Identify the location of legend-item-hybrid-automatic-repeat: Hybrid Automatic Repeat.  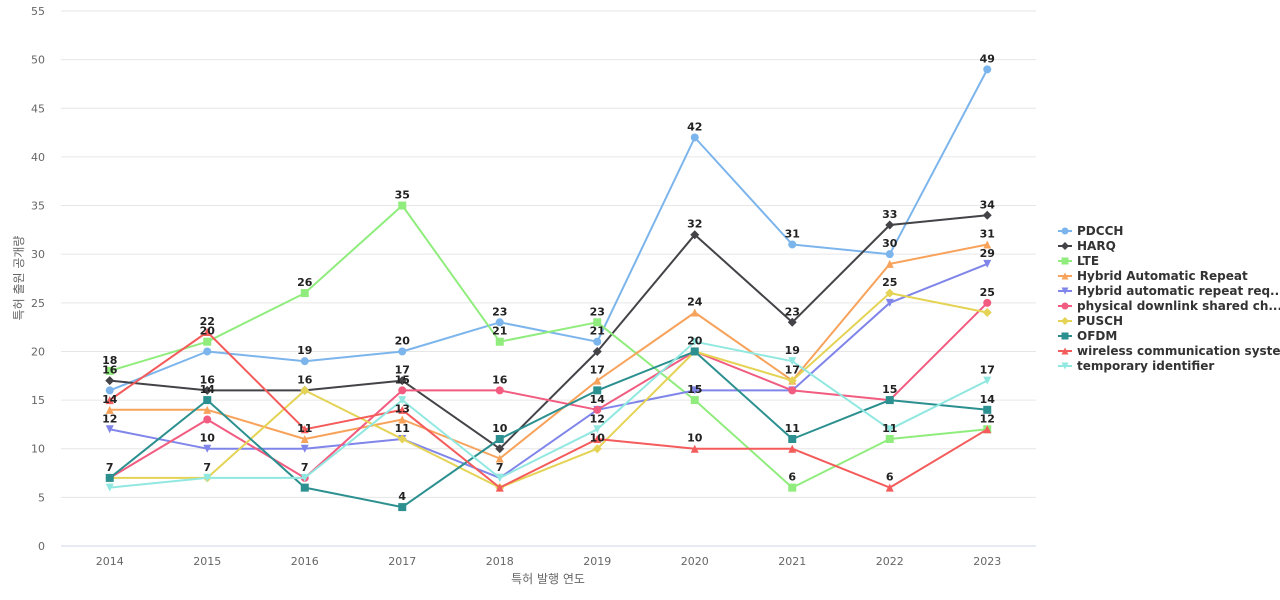
(1153, 276).